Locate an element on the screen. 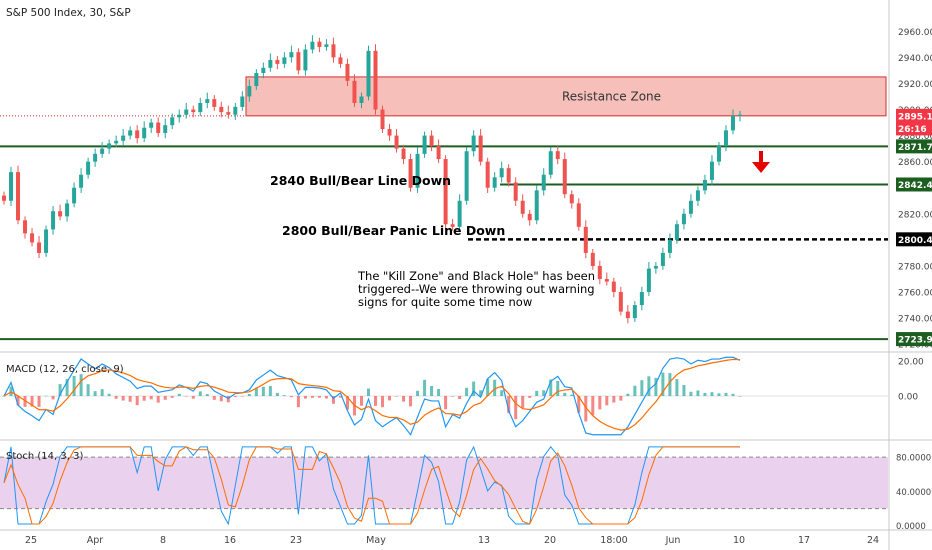 Image resolution: width=932 pixels, height=550 pixels. kill-zone-line-1: The "Kill Zone" and Black Hole" has been is located at coordinates (476, 276).